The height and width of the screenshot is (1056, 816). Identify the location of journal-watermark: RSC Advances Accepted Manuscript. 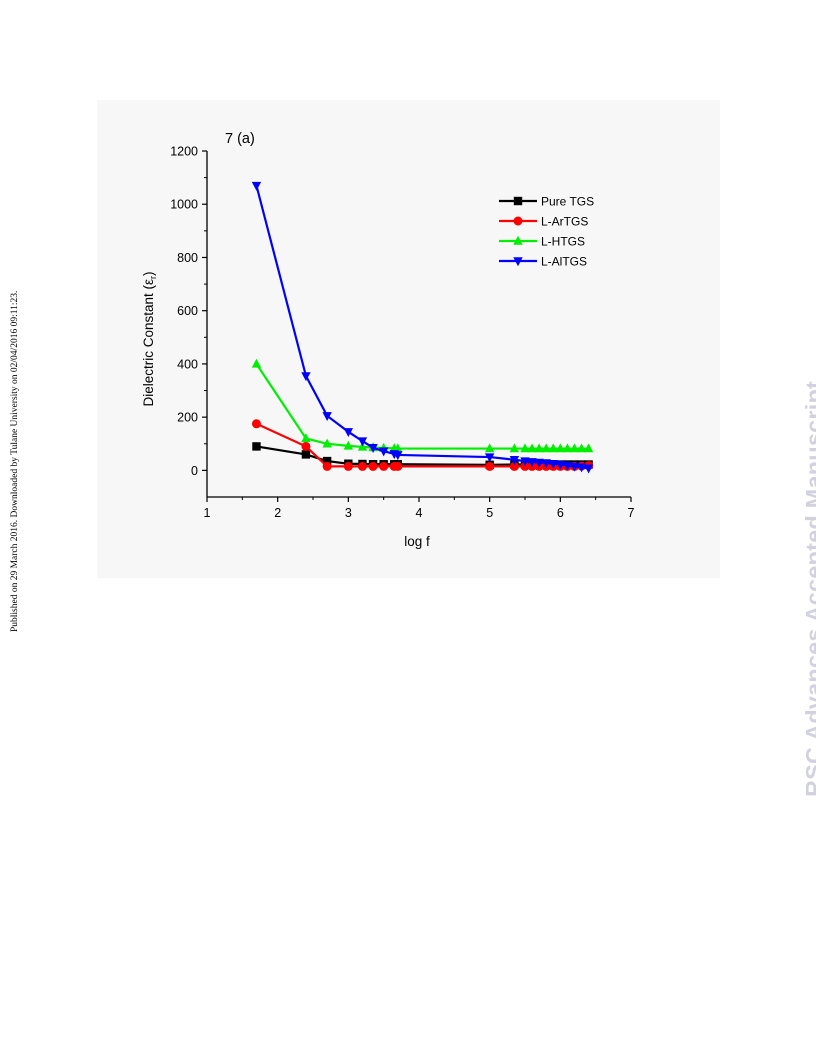
(793, 527).